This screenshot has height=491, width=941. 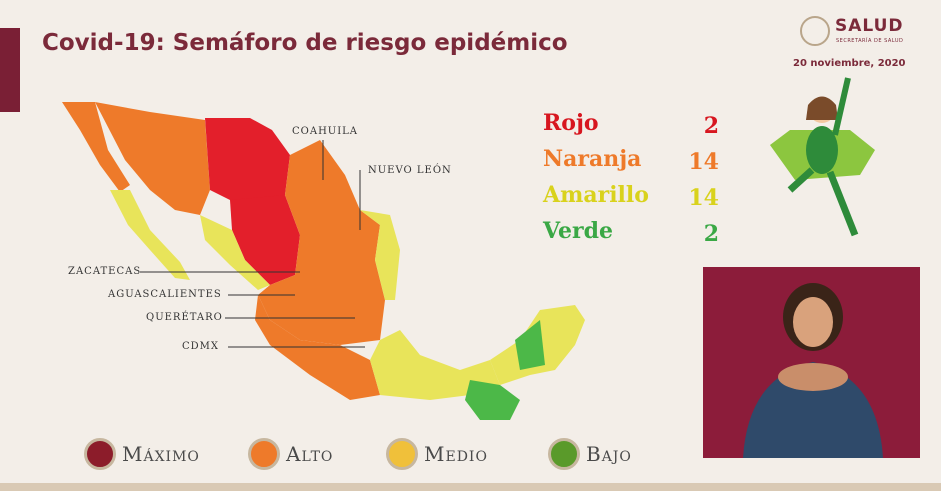 What do you see at coordinates (10, 70) in the screenshot?
I see `accent-bar` at bounding box center [10, 70].